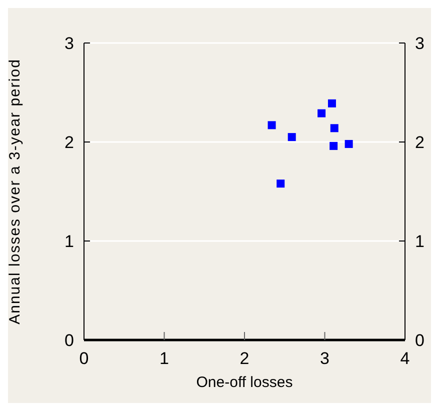 The height and width of the screenshot is (411, 439). I want to click on x-tick-label: 4, so click(405, 358).